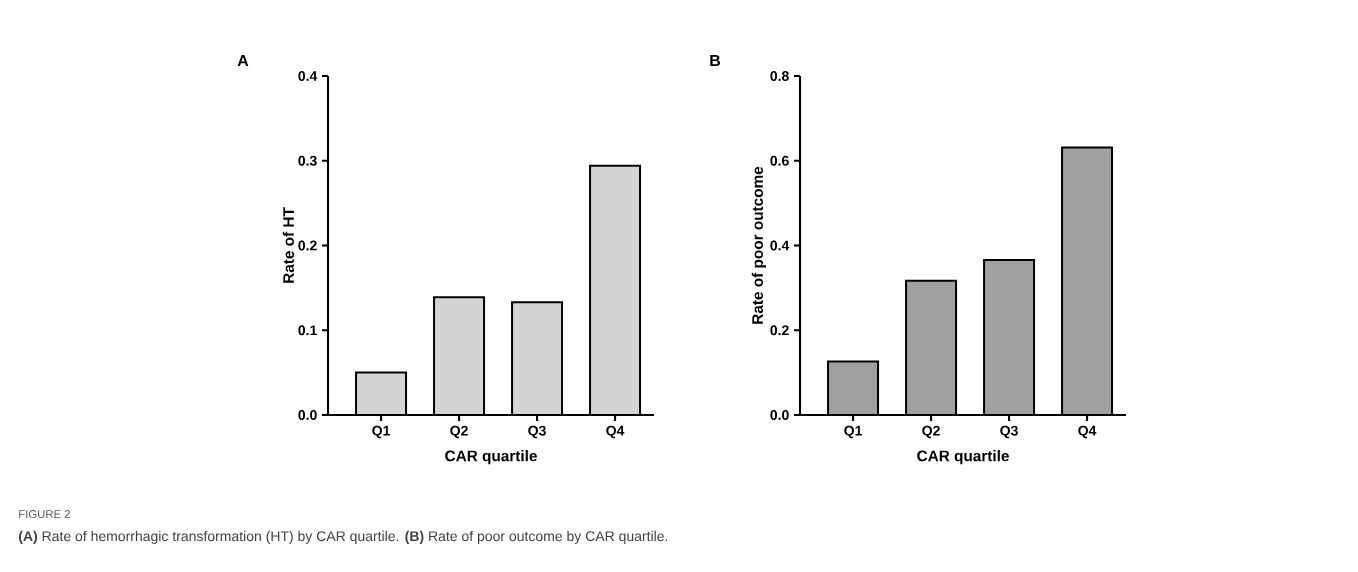 The width and height of the screenshot is (1358, 572). What do you see at coordinates (779, 160) in the screenshot?
I see `y-tick-label: 0.6` at bounding box center [779, 160].